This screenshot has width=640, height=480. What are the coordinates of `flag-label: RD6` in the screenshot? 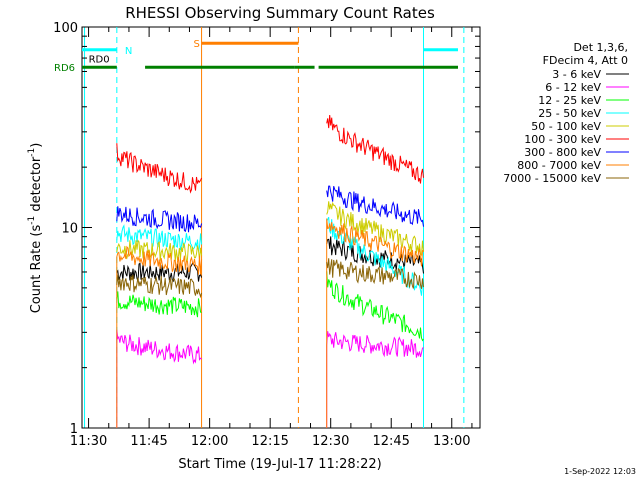 It's located at (64, 68).